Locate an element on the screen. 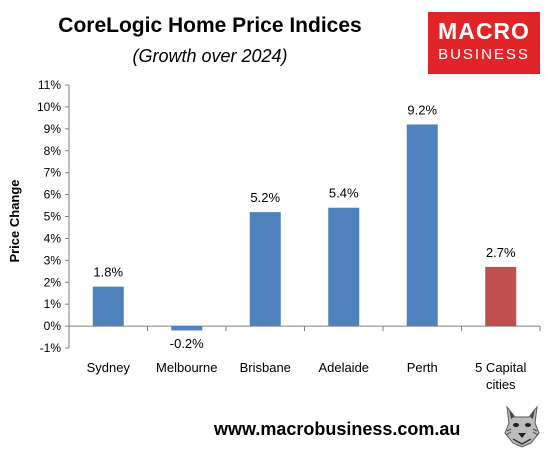 The height and width of the screenshot is (455, 549). y-tick-label: -1% is located at coordinates (51, 348).